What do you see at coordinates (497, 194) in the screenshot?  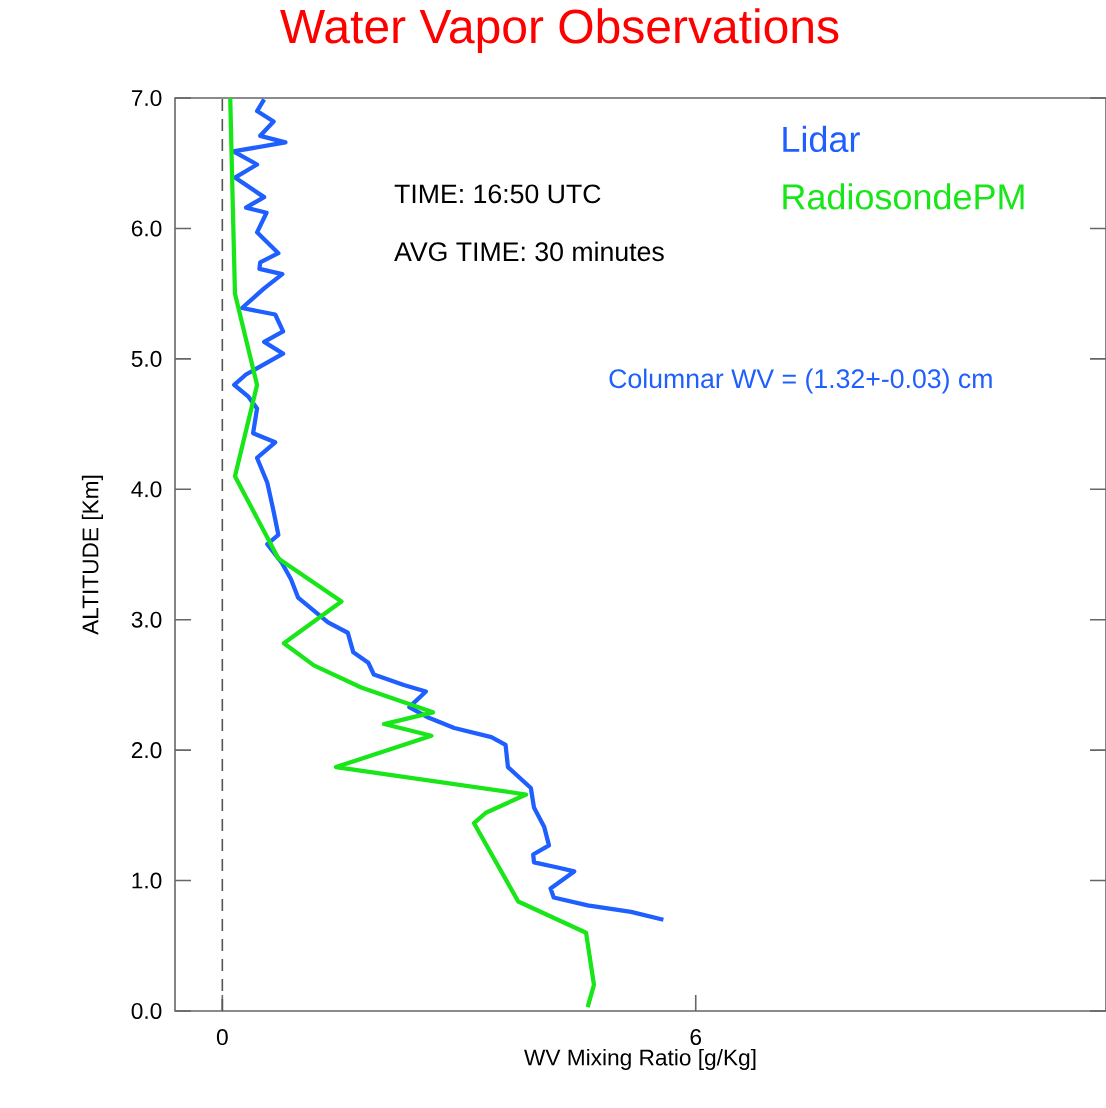 I see `annotation: TIME: 16:50 UTC` at bounding box center [497, 194].